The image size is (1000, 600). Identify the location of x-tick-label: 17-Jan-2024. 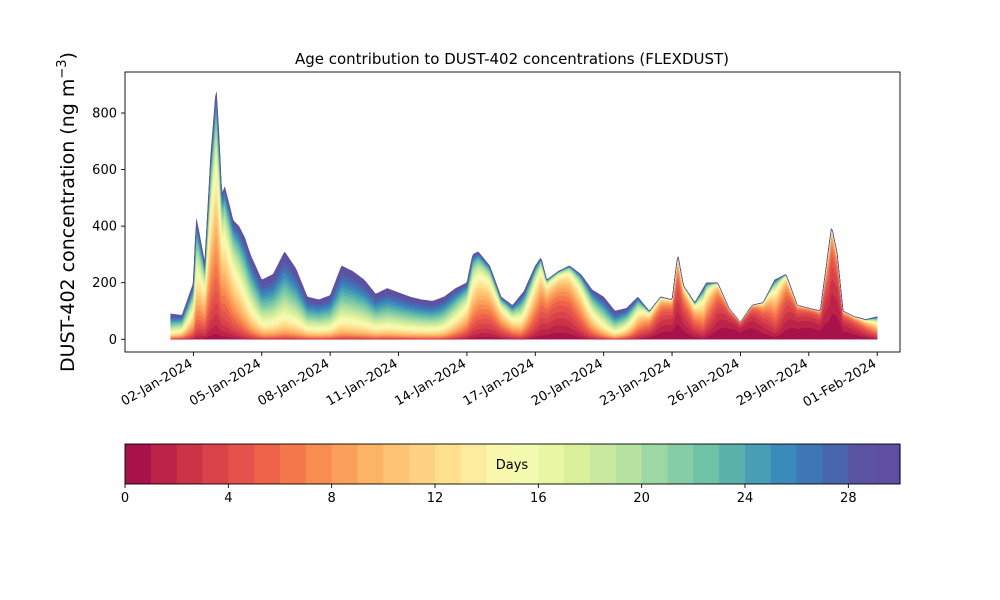
(499, 382).